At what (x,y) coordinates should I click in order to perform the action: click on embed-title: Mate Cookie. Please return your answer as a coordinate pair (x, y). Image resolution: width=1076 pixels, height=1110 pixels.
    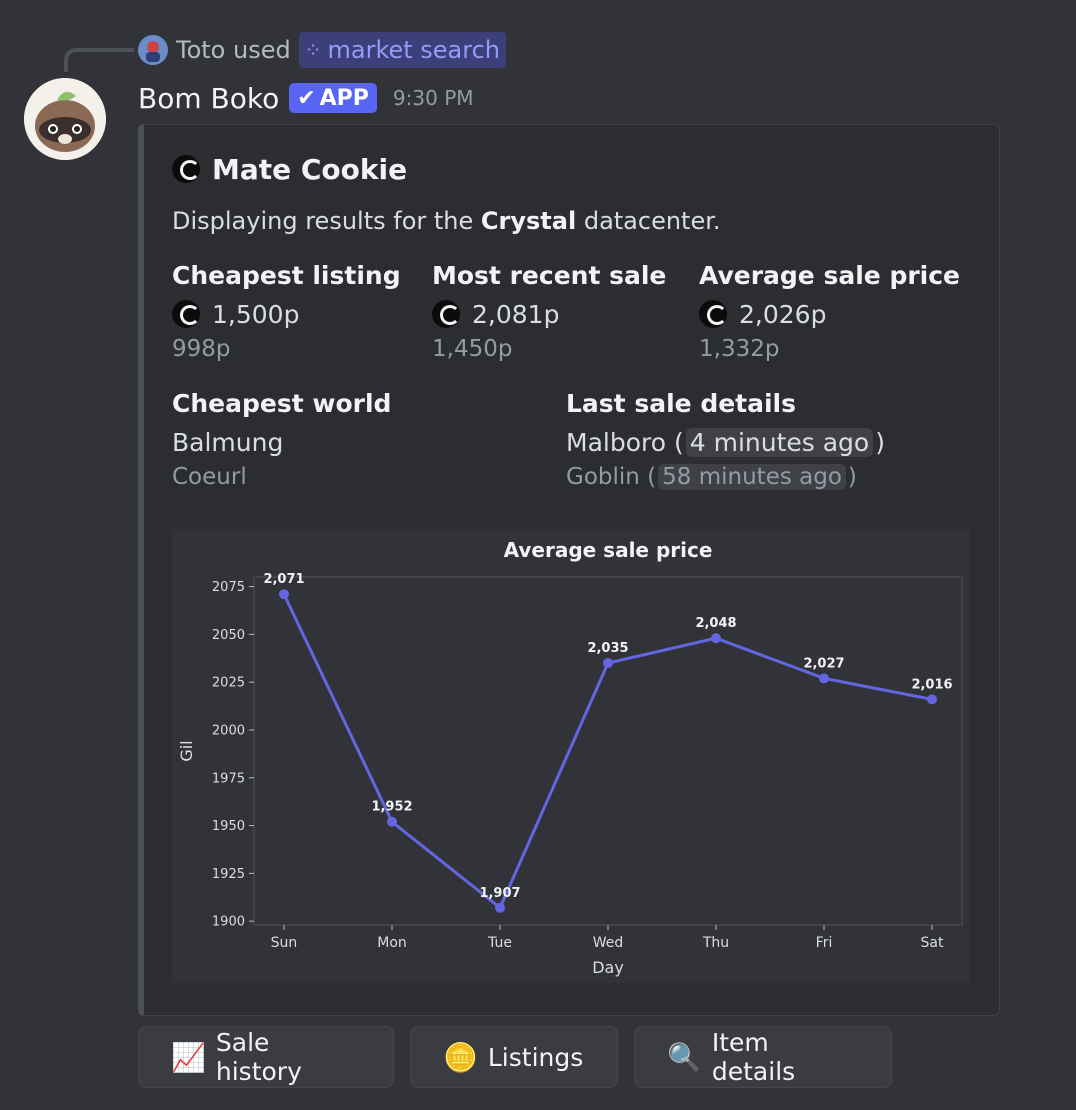
    Looking at the image, I should click on (289, 169).